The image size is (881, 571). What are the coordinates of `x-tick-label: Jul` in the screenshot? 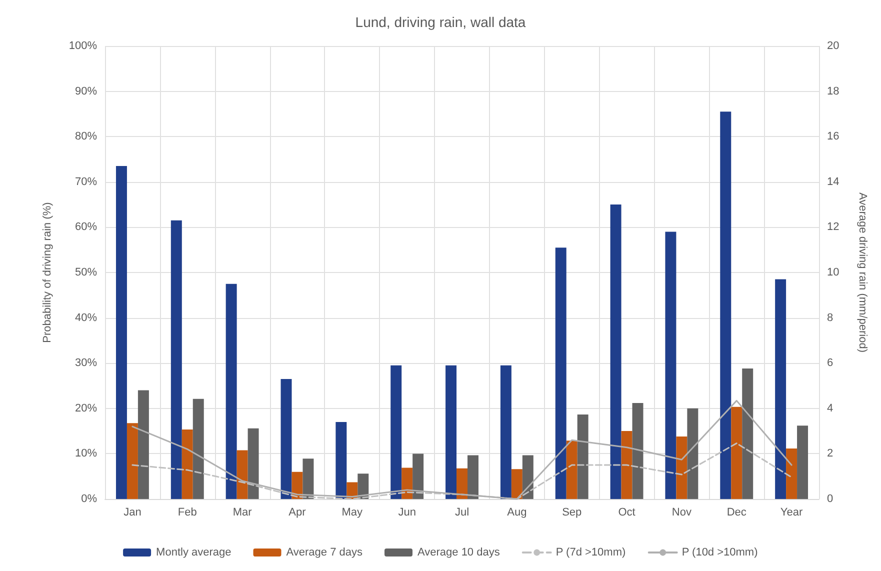 It's located at (462, 512).